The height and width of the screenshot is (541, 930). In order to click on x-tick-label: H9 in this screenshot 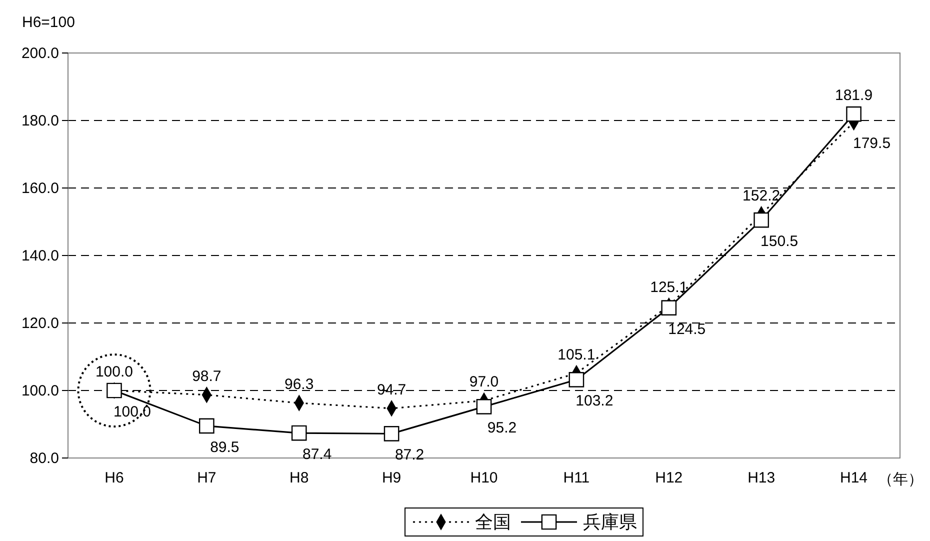, I will do `click(392, 478)`.